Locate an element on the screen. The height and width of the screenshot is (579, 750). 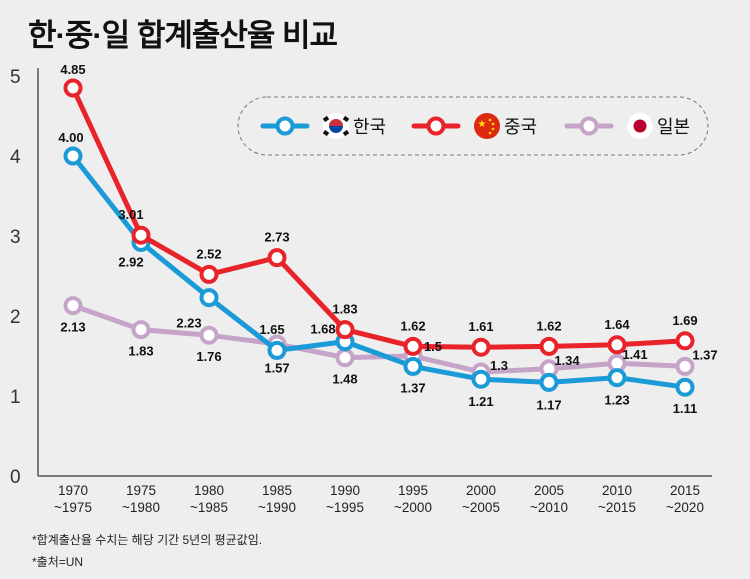
data-label-japan: 1.37 is located at coordinates (704, 354).